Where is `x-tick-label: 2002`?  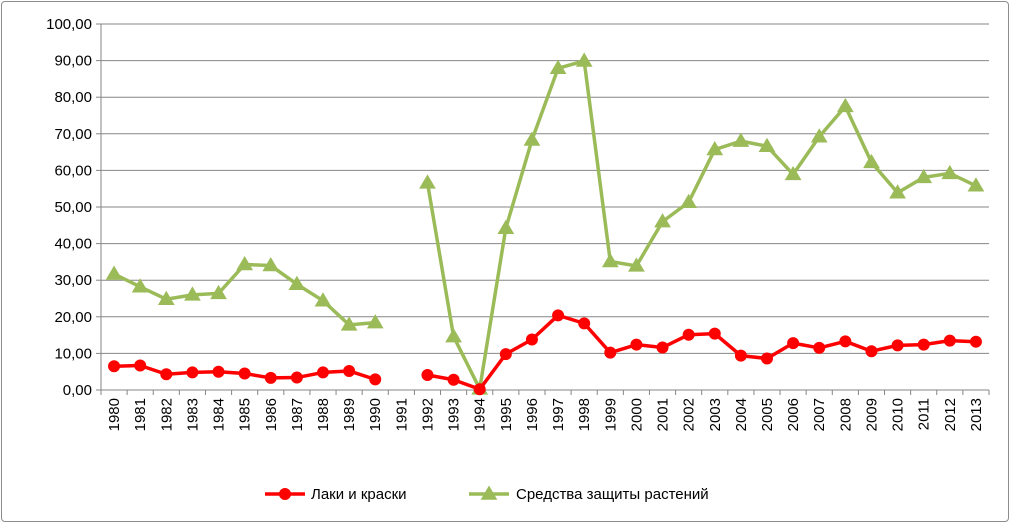
x-tick-label: 2002 is located at coordinates (689, 414).